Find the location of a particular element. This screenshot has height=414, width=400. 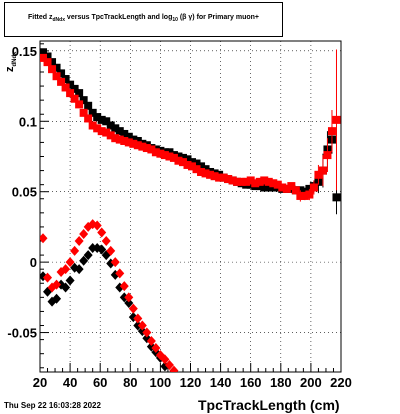

x-axis-title: TpcTrackLength (cm) is located at coordinates (269, 405).